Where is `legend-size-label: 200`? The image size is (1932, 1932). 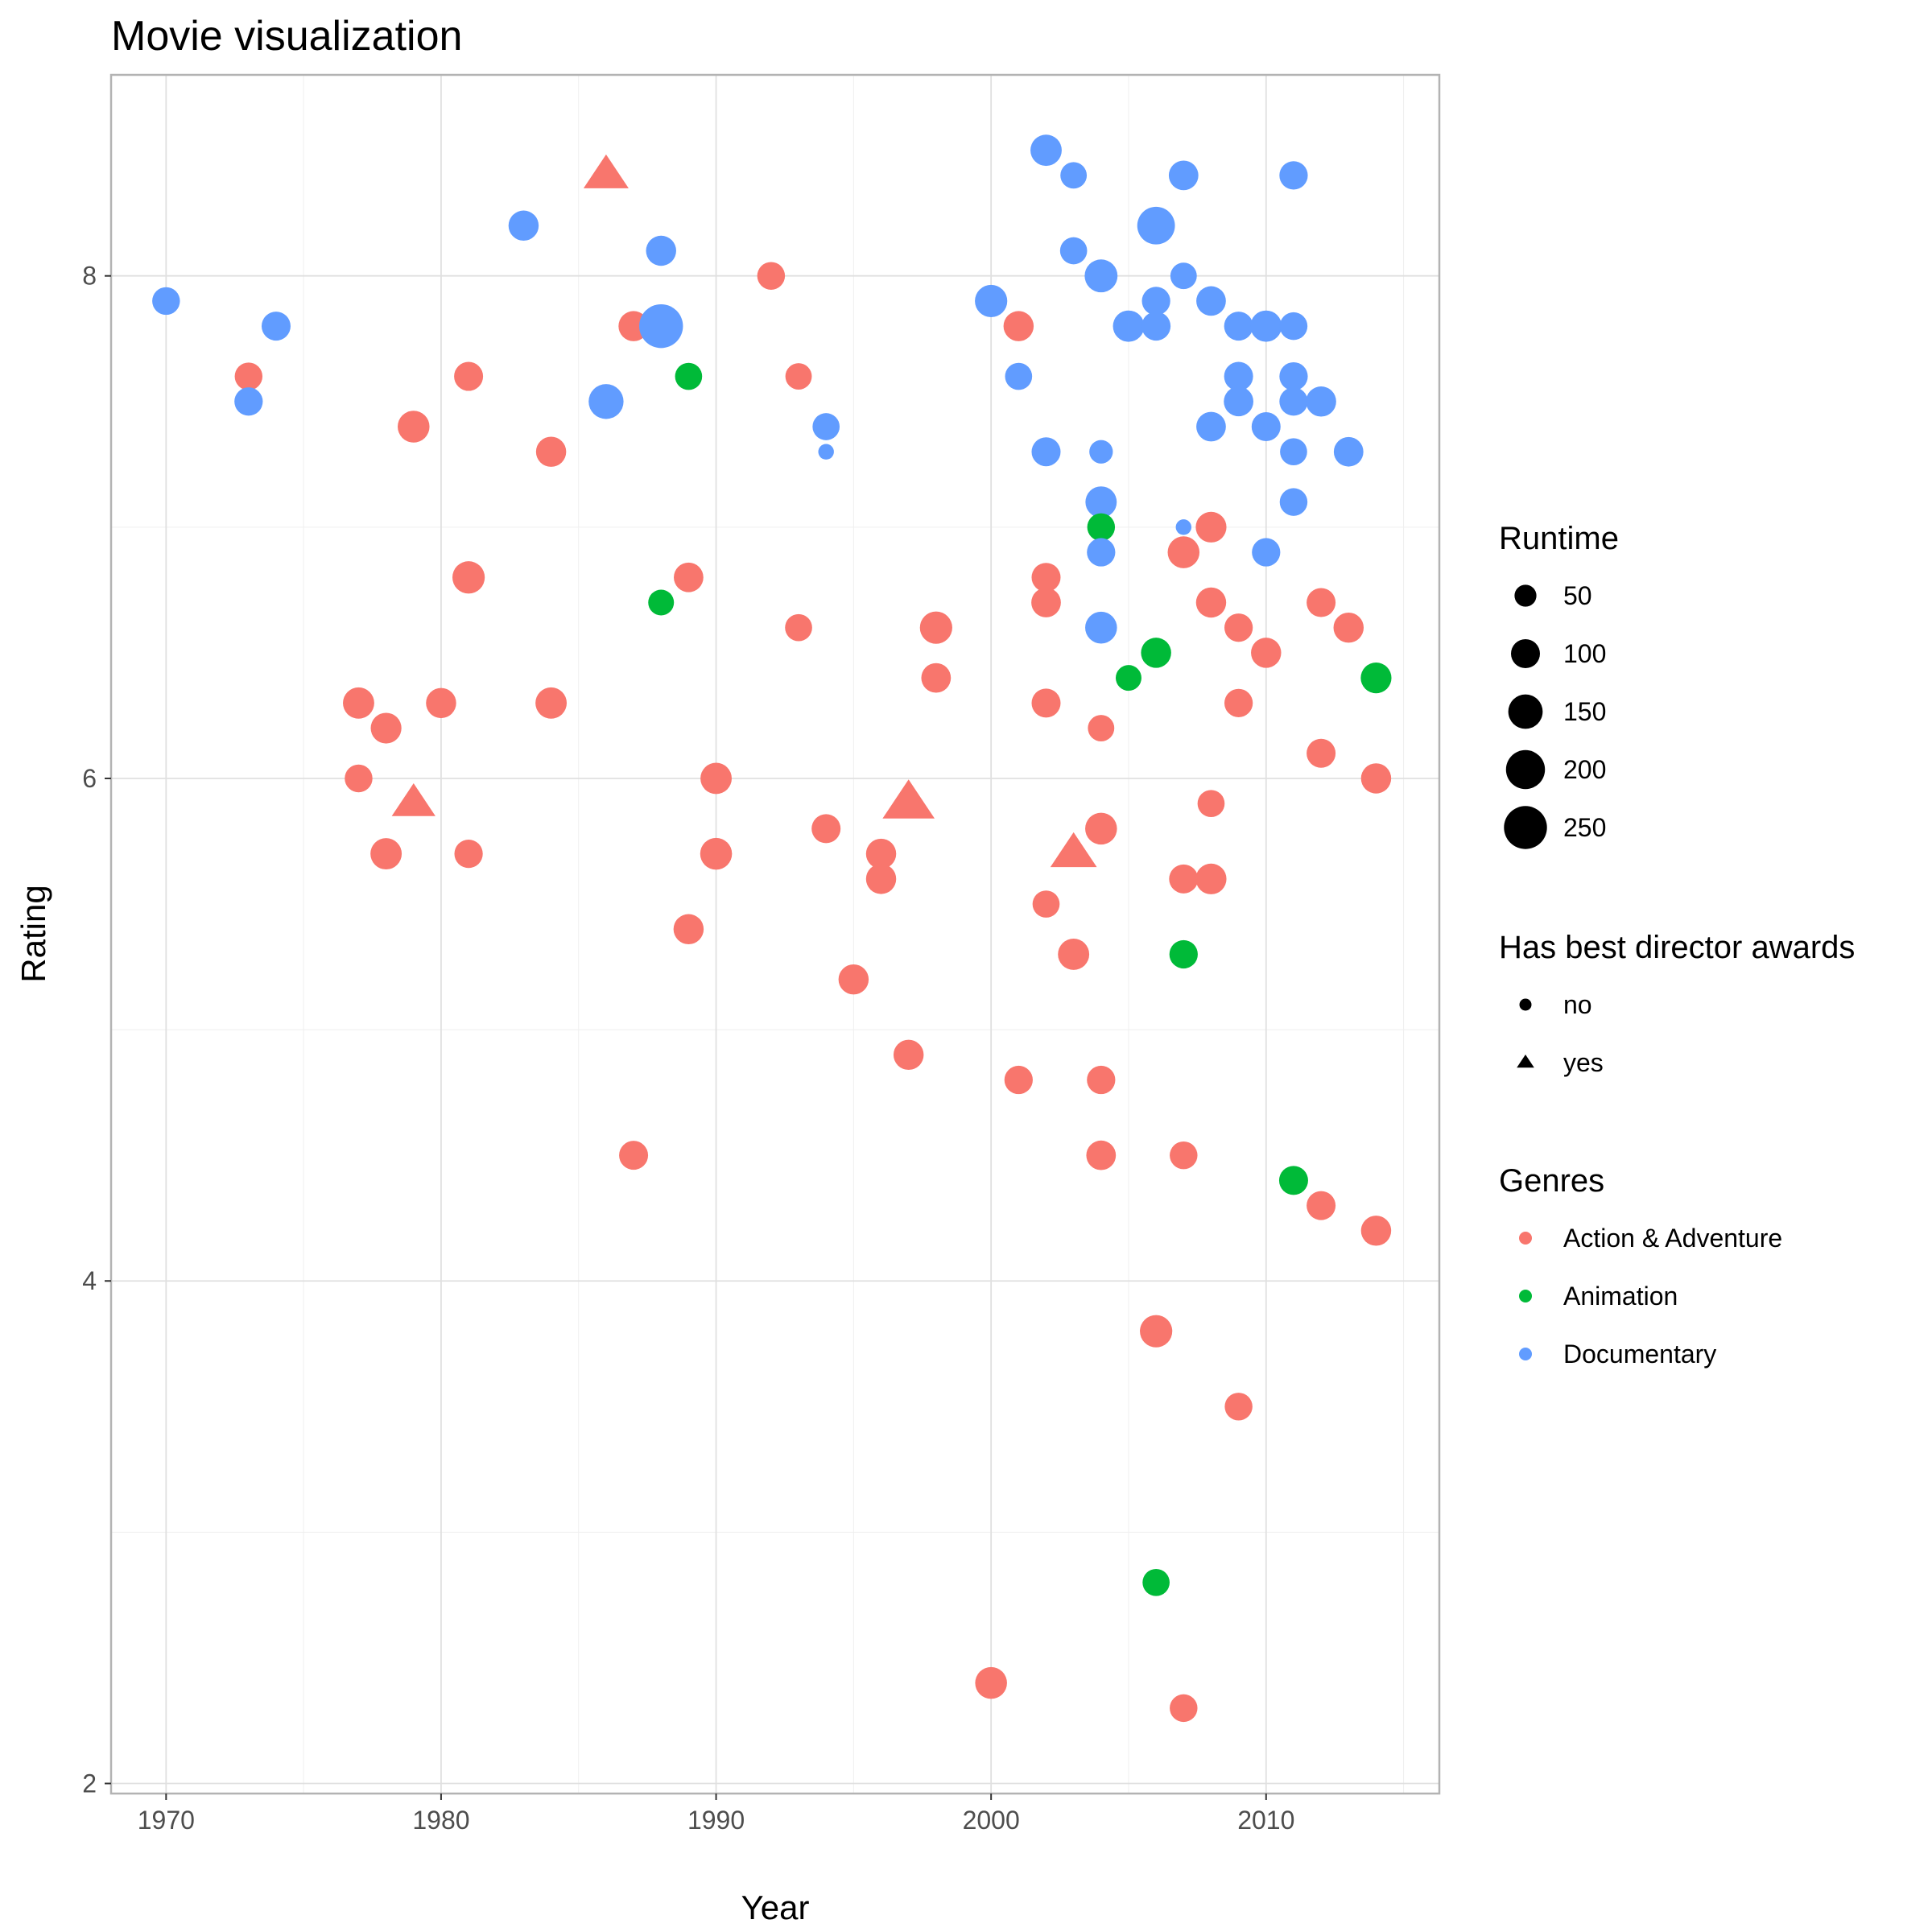 legend-size-label: 200 is located at coordinates (1584, 769).